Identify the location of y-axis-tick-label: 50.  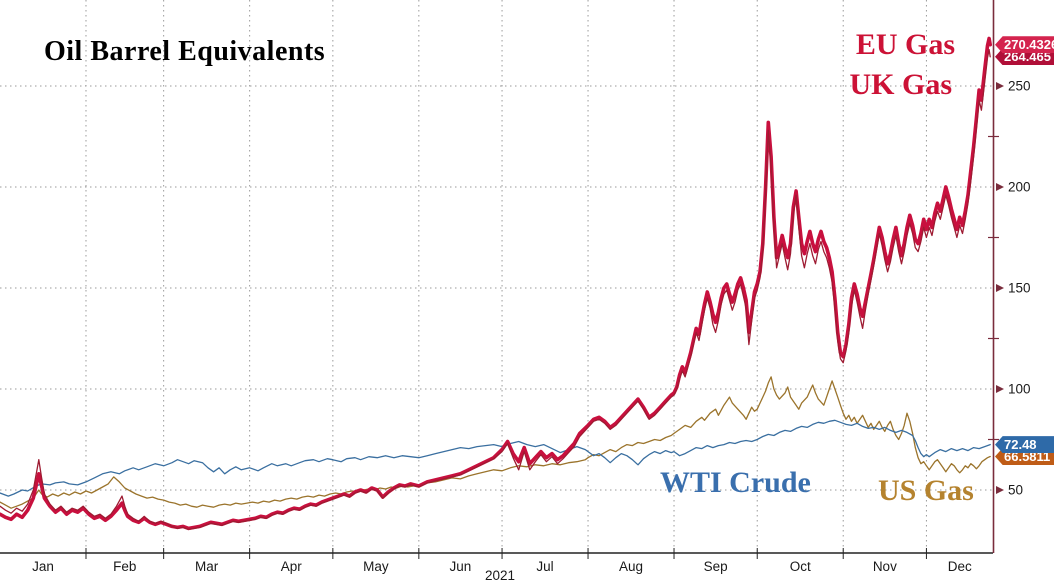
(1015, 490).